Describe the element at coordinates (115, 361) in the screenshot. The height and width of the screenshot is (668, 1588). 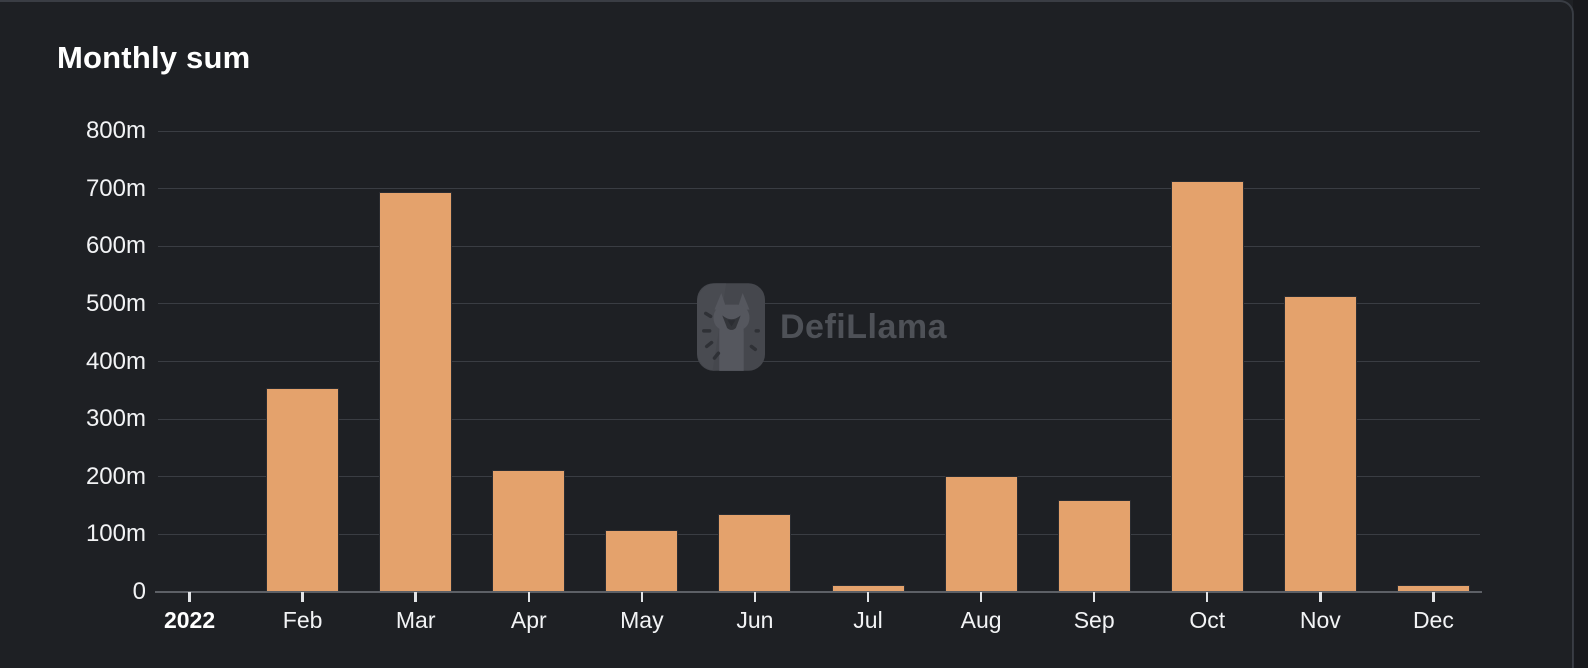
I see `y-tick-label: 400m` at that location.